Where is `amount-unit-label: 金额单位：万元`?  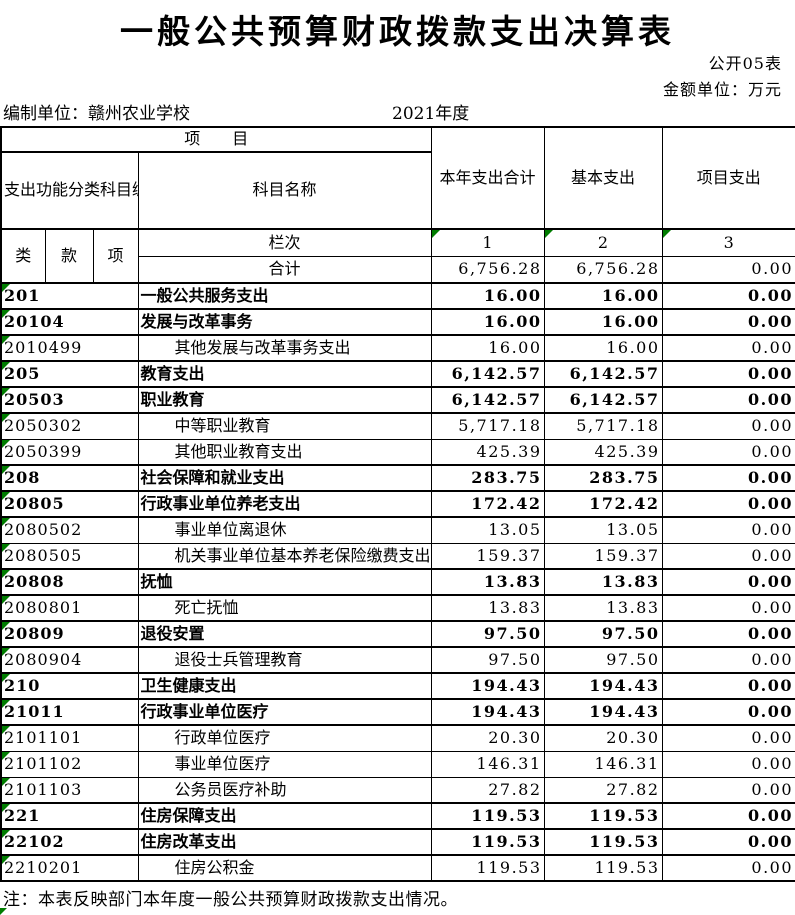 amount-unit-label: 金额单位：万元 is located at coordinates (722, 89).